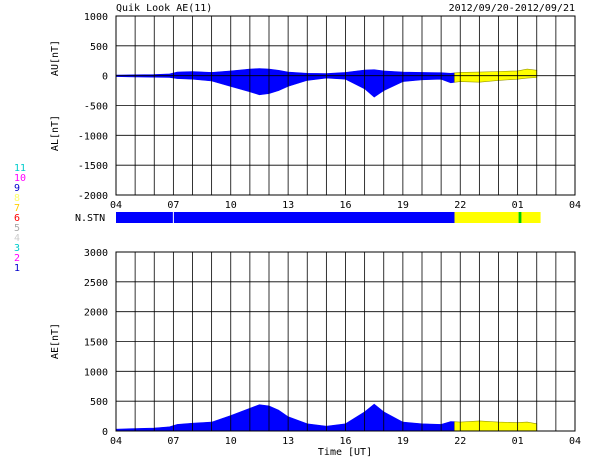 The height and width of the screenshot is (460, 590). I want to click on station-legend-entry: 8, so click(17, 198).